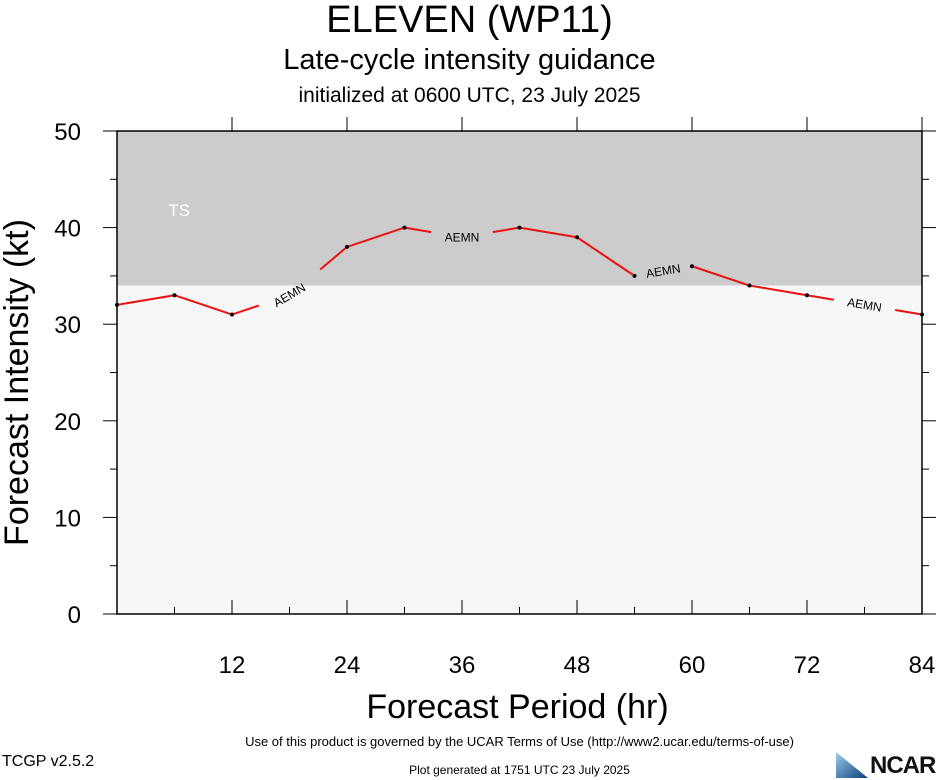  Describe the element at coordinates (519, 770) in the screenshot. I see `plot-generated-time: Plot generated at 1751 UTC 23 July 2025` at that location.